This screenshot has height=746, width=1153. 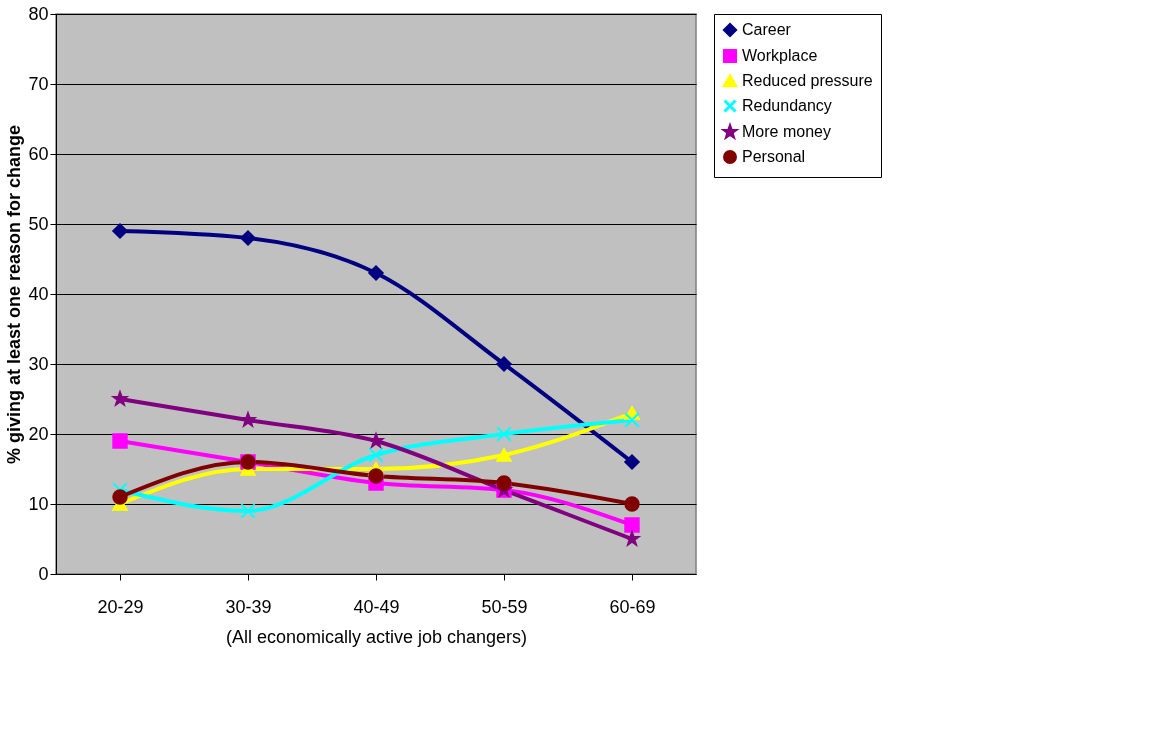 What do you see at coordinates (787, 105) in the screenshot?
I see `legend-label: Redundancy` at bounding box center [787, 105].